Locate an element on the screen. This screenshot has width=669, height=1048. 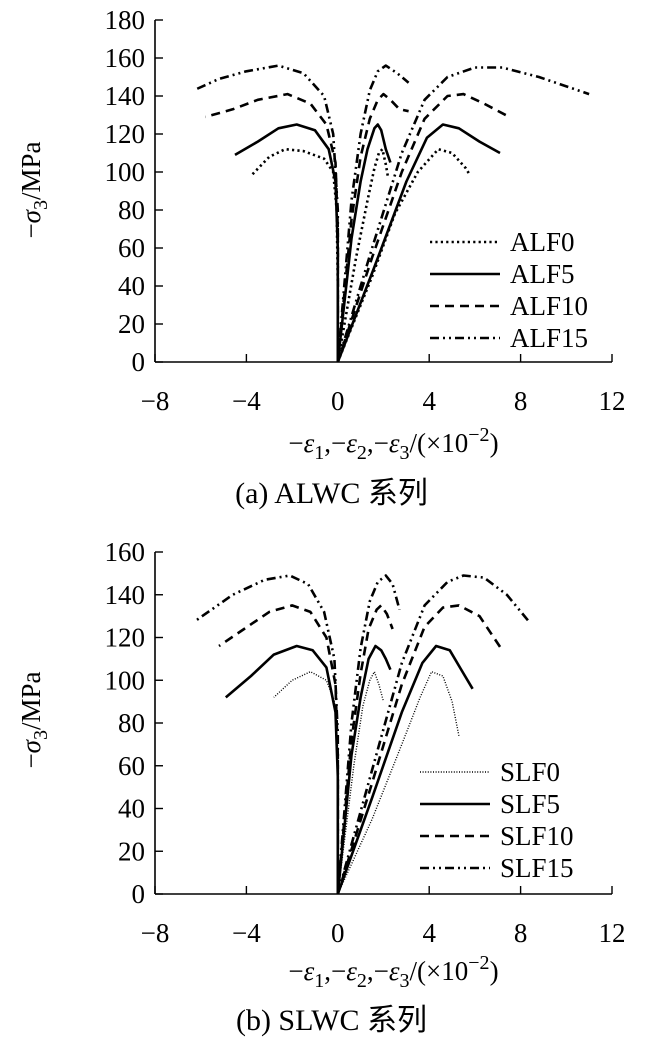
series-slf0-lateral-curve is located at coordinates (306, 782).